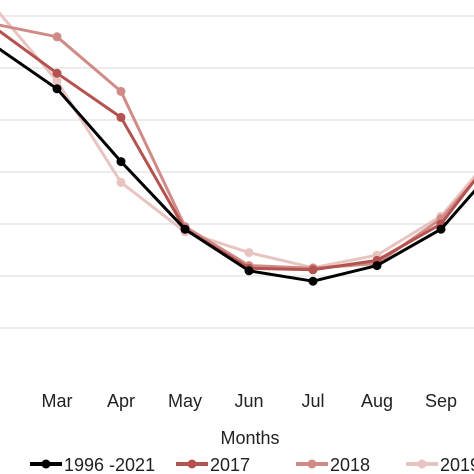 Image resolution: width=474 pixels, height=474 pixels. Describe the element at coordinates (252, 464) in the screenshot. I see `legend: 1996 -2021 2017 2018 2019` at that location.